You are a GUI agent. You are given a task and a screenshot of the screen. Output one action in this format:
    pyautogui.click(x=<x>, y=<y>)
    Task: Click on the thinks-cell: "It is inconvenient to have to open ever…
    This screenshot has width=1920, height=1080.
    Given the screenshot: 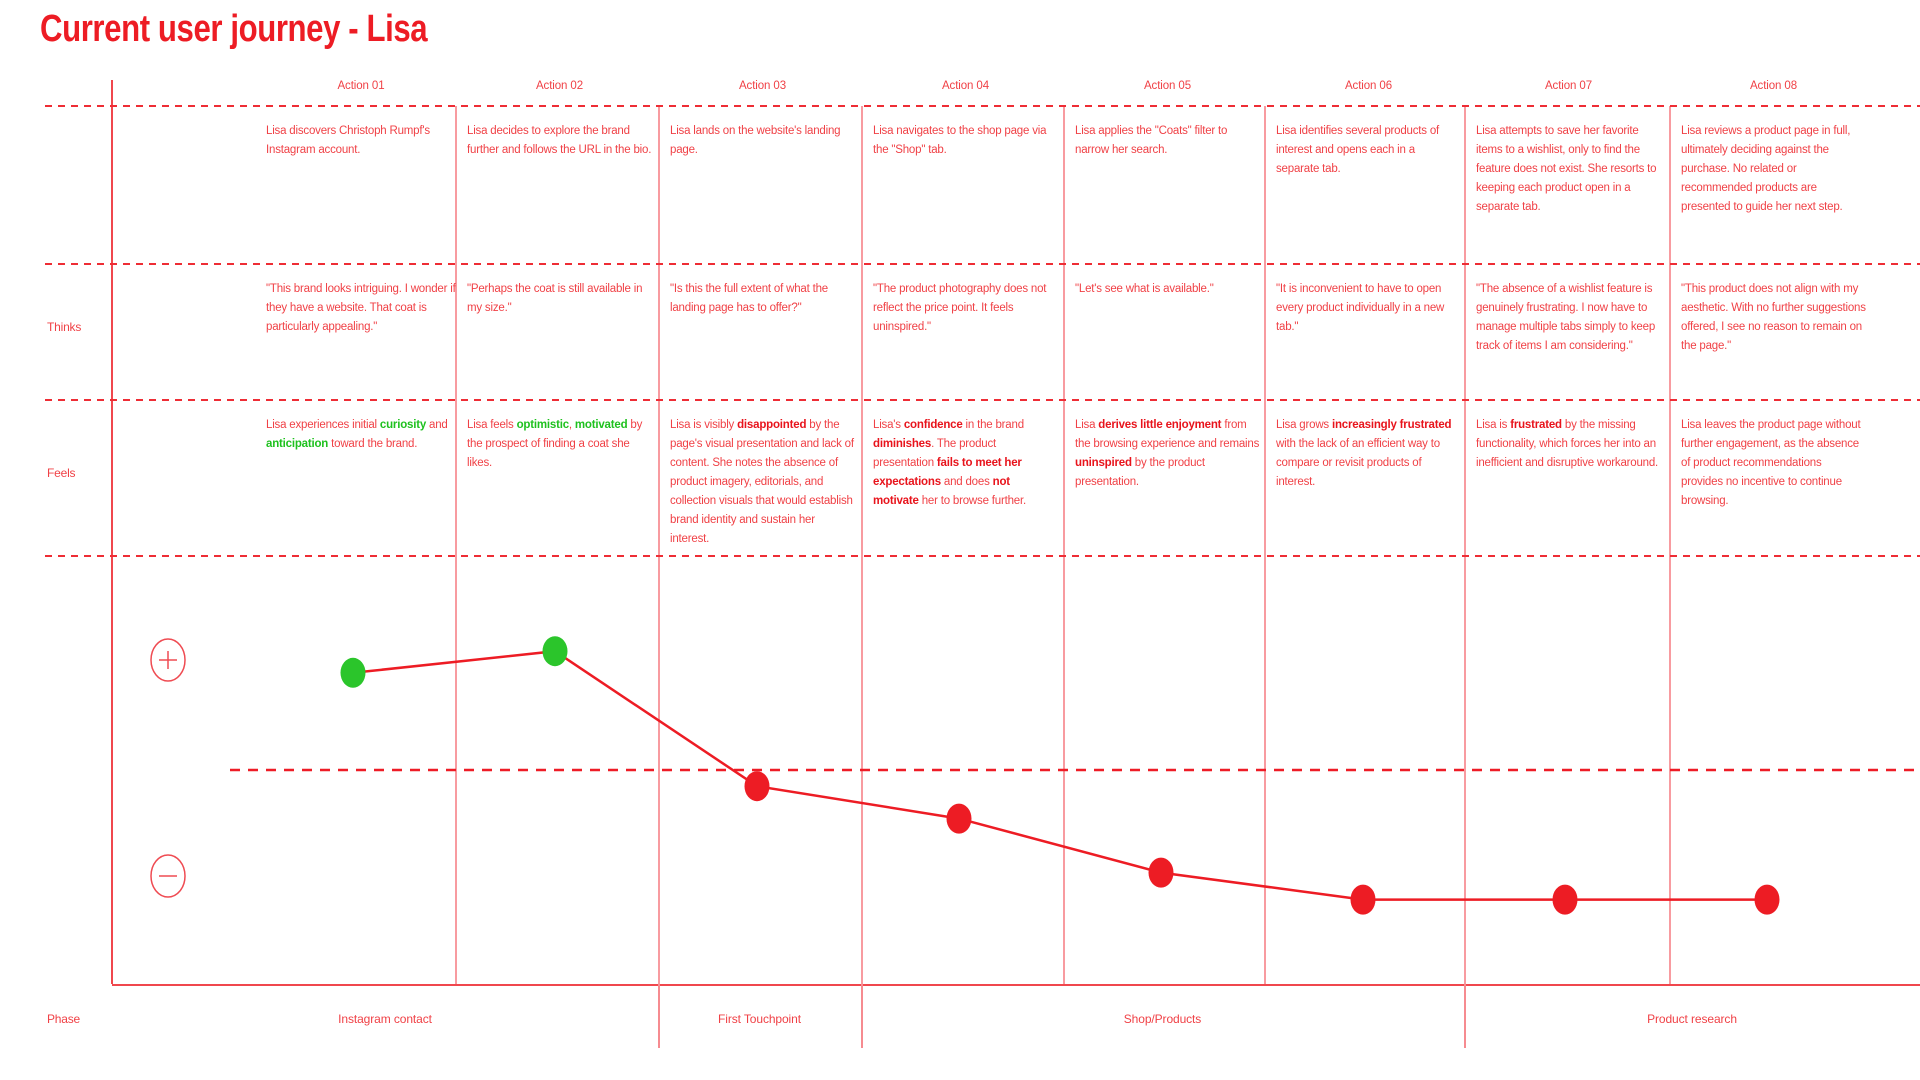 What is the action you would take?
    pyautogui.click(x=1360, y=308)
    